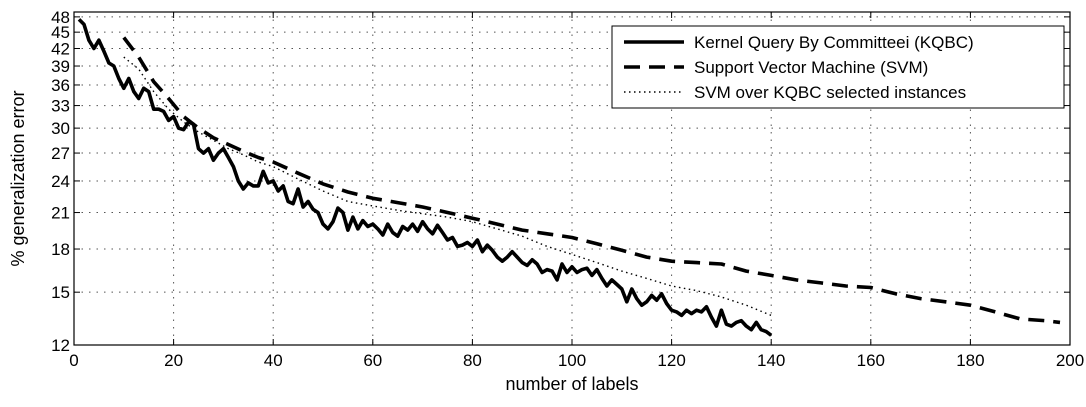  What do you see at coordinates (18, 178) in the screenshot?
I see `y-axis-title: % generalization error` at bounding box center [18, 178].